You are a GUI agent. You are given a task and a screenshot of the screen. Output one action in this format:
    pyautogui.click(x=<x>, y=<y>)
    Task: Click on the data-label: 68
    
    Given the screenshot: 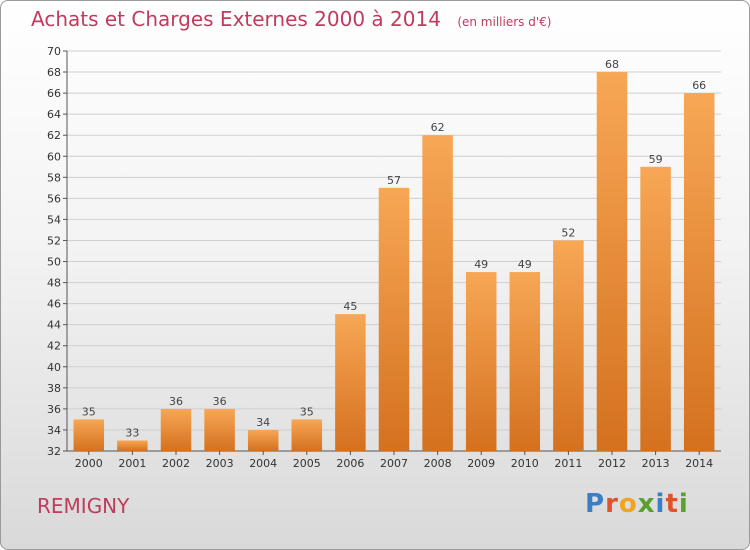 What is the action you would take?
    pyautogui.click(x=612, y=64)
    